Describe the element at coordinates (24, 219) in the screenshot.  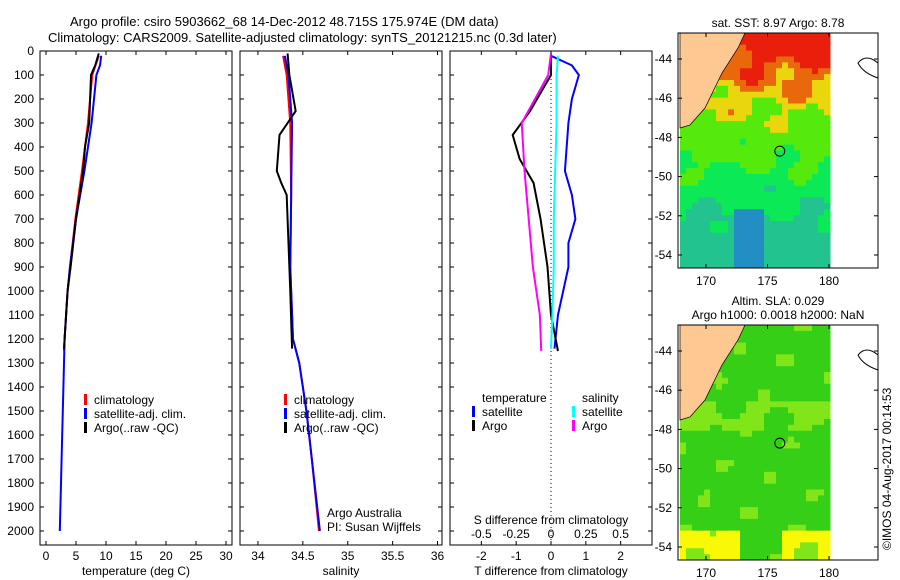
I see `y-tick-label: 700` at that location.